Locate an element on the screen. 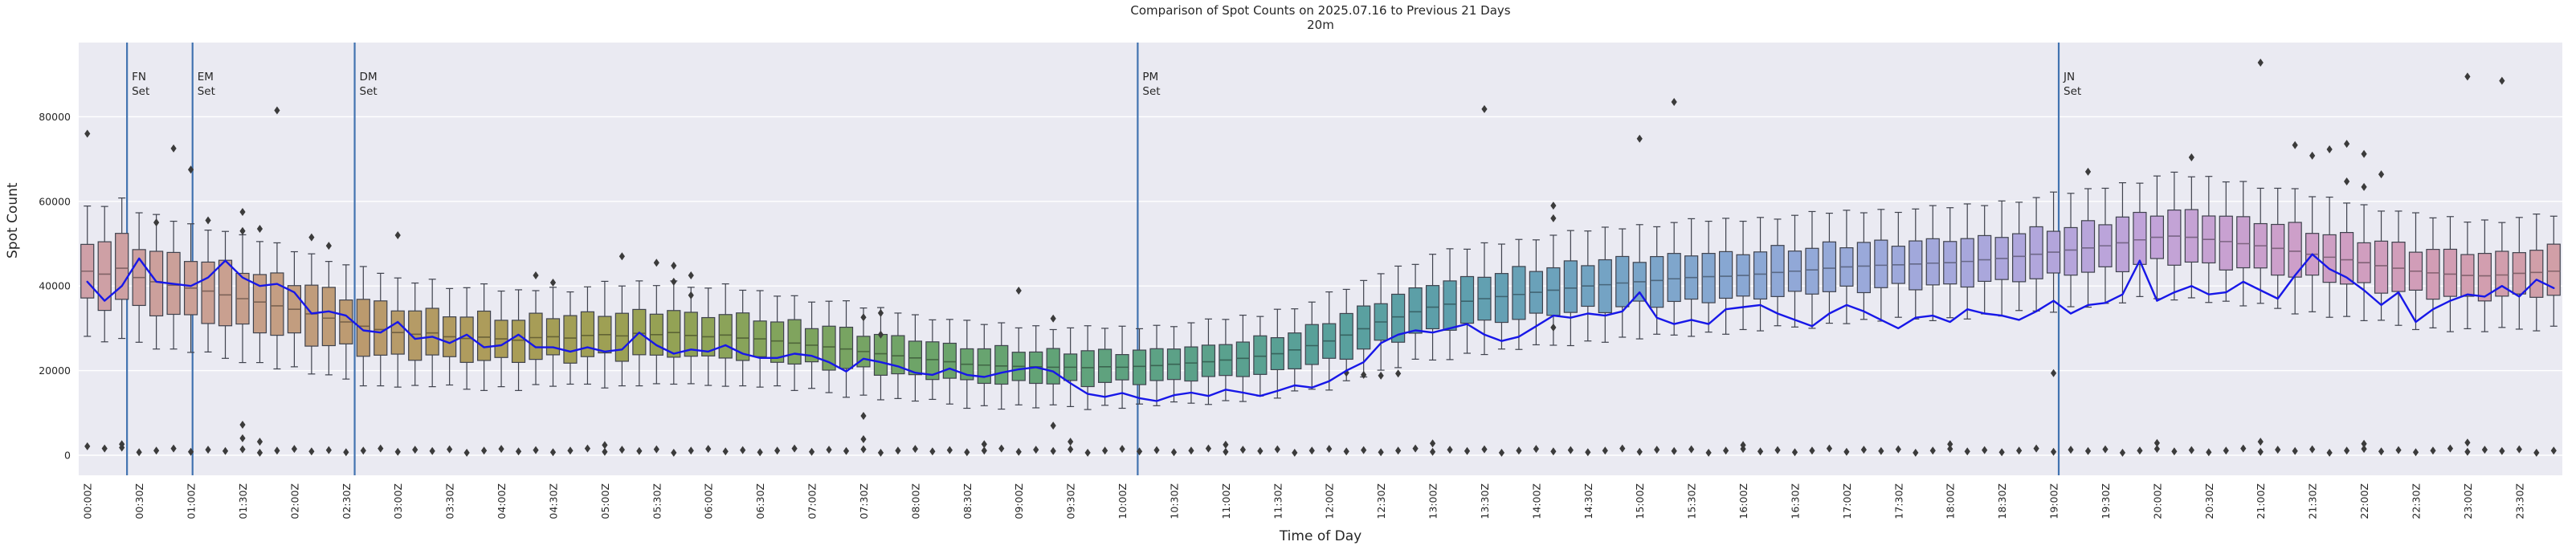 The width and height of the screenshot is (2576, 558). x-tick-label: 11:30Z is located at coordinates (1278, 501).